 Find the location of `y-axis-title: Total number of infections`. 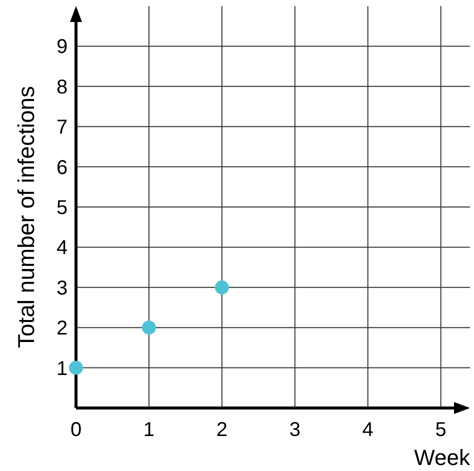

y-axis-title: Total number of infections is located at coordinates (26, 217).